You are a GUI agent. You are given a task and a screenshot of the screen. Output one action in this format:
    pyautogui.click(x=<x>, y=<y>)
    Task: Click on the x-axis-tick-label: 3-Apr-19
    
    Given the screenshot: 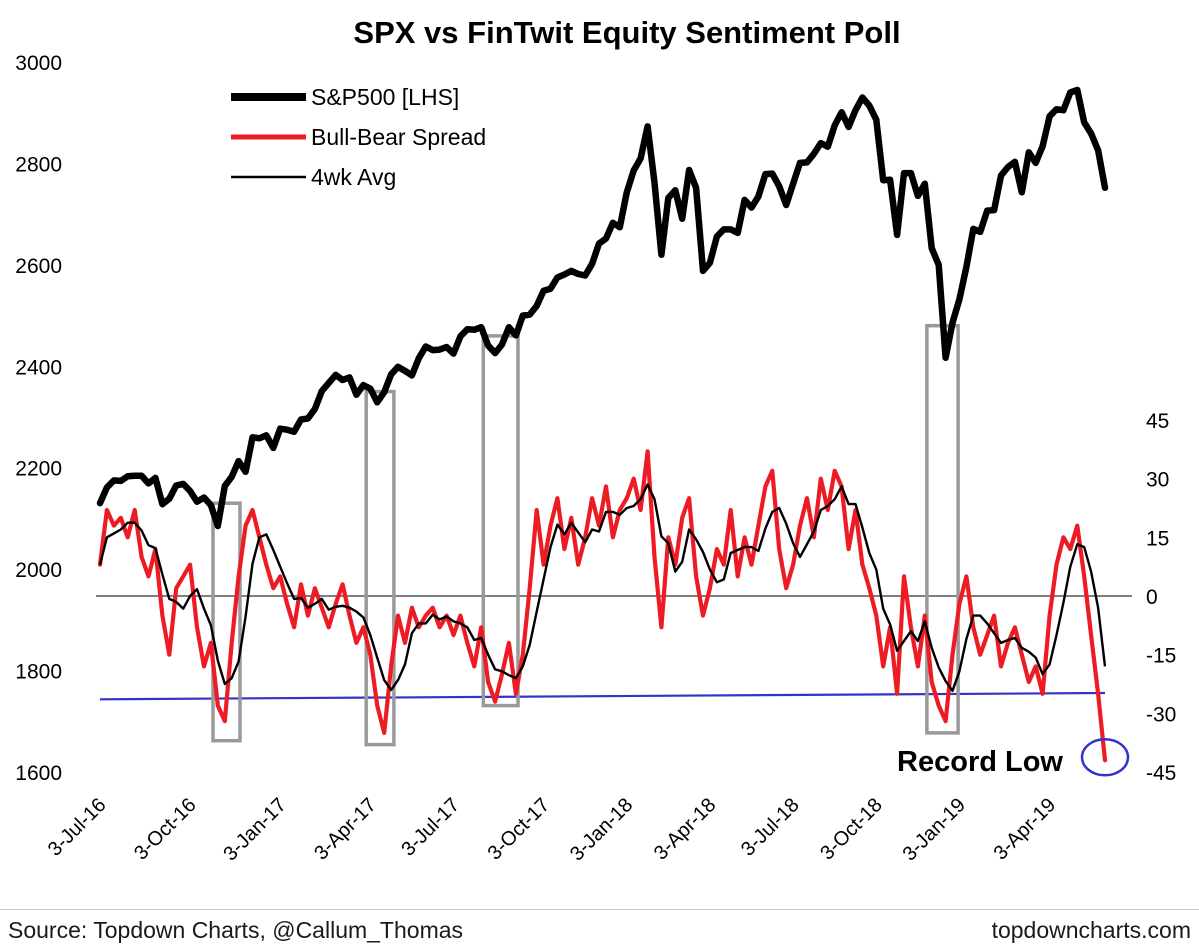 What is the action you would take?
    pyautogui.click(x=1025, y=829)
    